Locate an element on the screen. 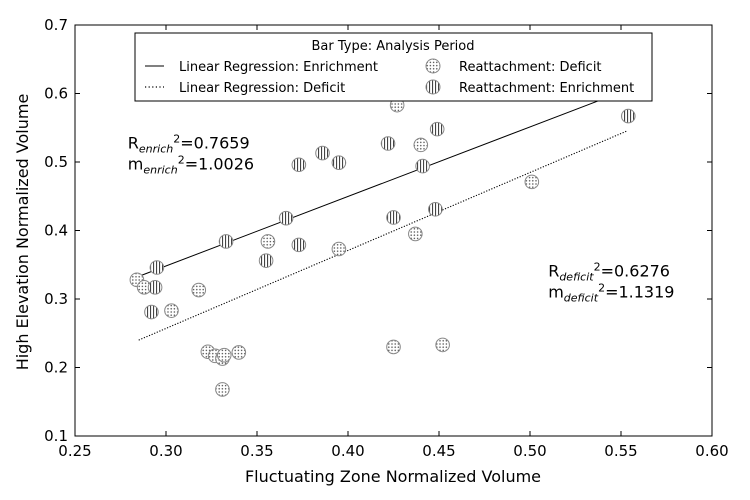 This screenshot has width=750, height=500. x-tick-label: 0.60 is located at coordinates (711, 451).